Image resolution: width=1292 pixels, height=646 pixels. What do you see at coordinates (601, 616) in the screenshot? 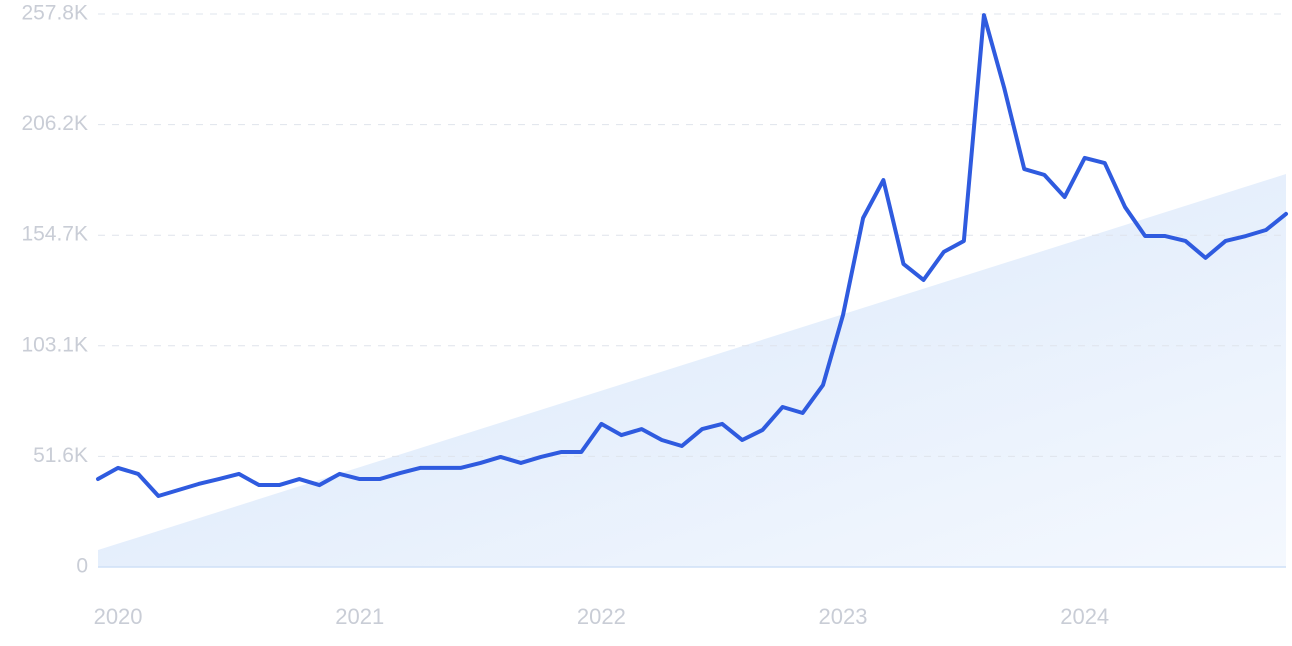
I see `x-tick-label: 2022` at bounding box center [601, 616].